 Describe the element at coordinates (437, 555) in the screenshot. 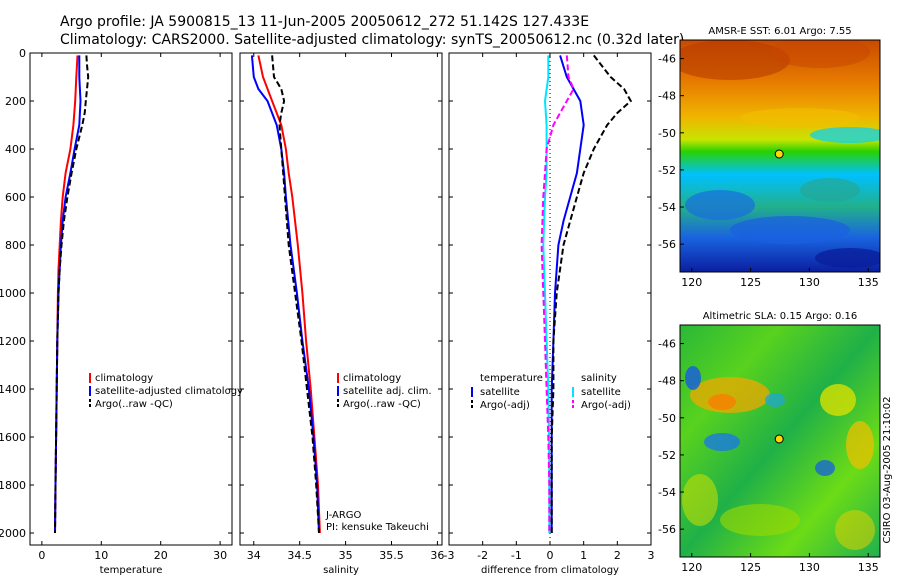

I see `x-tick-label: 36` at that location.